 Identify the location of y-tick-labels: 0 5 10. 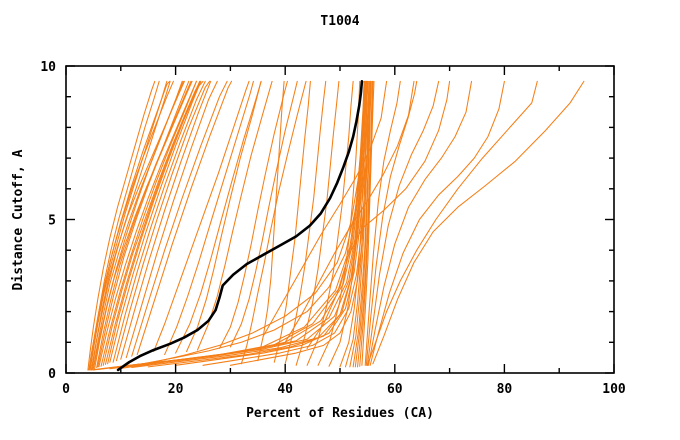
(48, 221).